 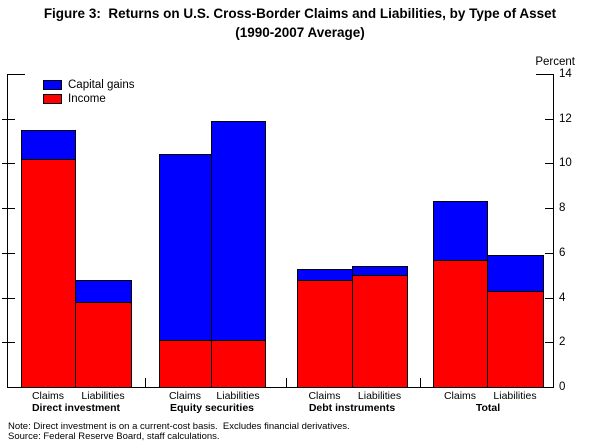 I want to click on total-claims-capital-gains-segment, so click(x=460, y=231).